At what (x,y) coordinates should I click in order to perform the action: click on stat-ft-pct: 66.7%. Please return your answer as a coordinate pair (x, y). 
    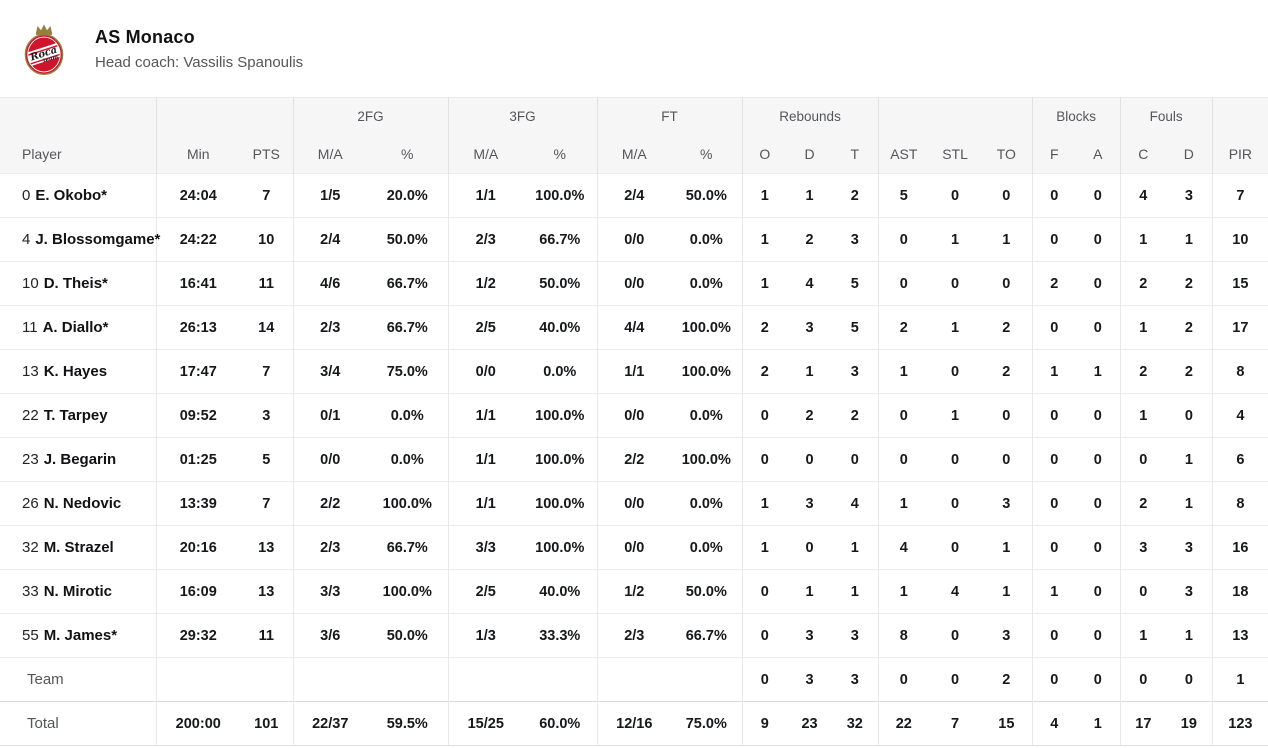
    Looking at the image, I should click on (707, 635).